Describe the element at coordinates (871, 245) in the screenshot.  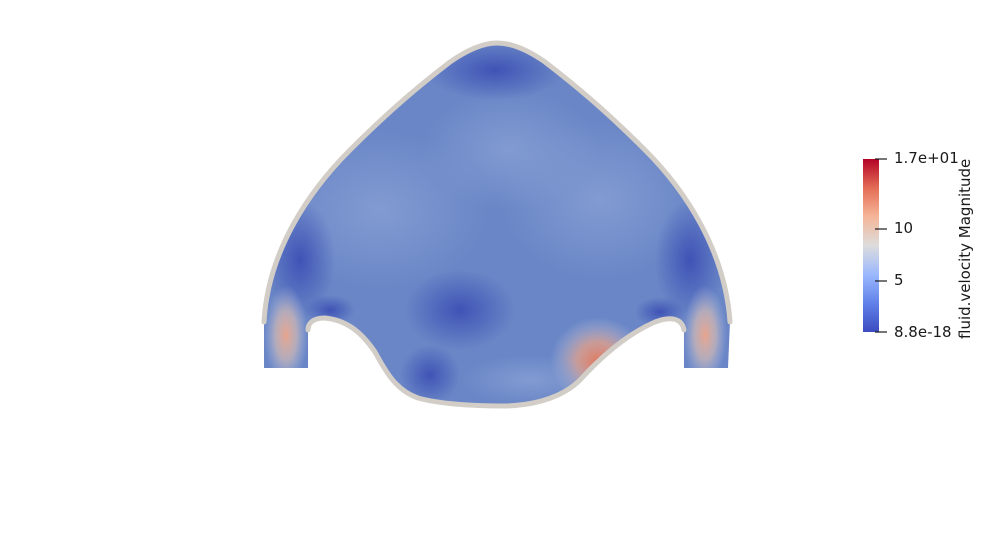
I see `colorbar-gradient` at that location.